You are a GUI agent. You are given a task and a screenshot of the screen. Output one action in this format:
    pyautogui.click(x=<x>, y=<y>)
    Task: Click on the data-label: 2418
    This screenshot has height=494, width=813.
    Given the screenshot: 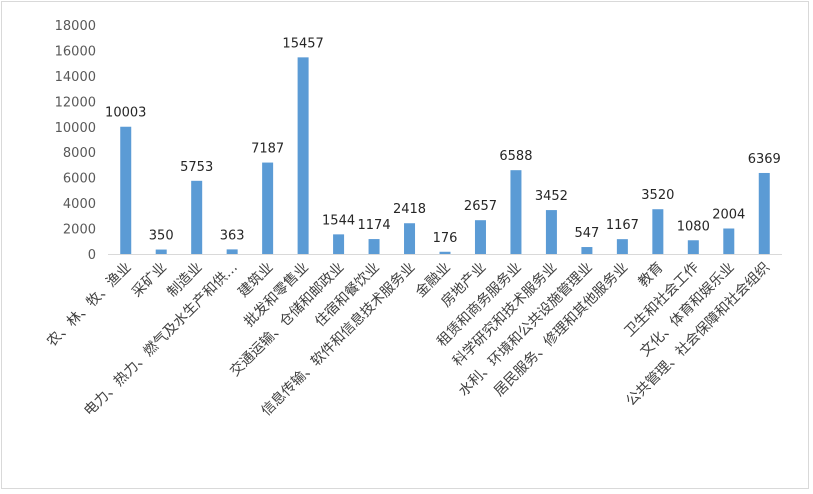 What is the action you would take?
    pyautogui.click(x=409, y=209)
    